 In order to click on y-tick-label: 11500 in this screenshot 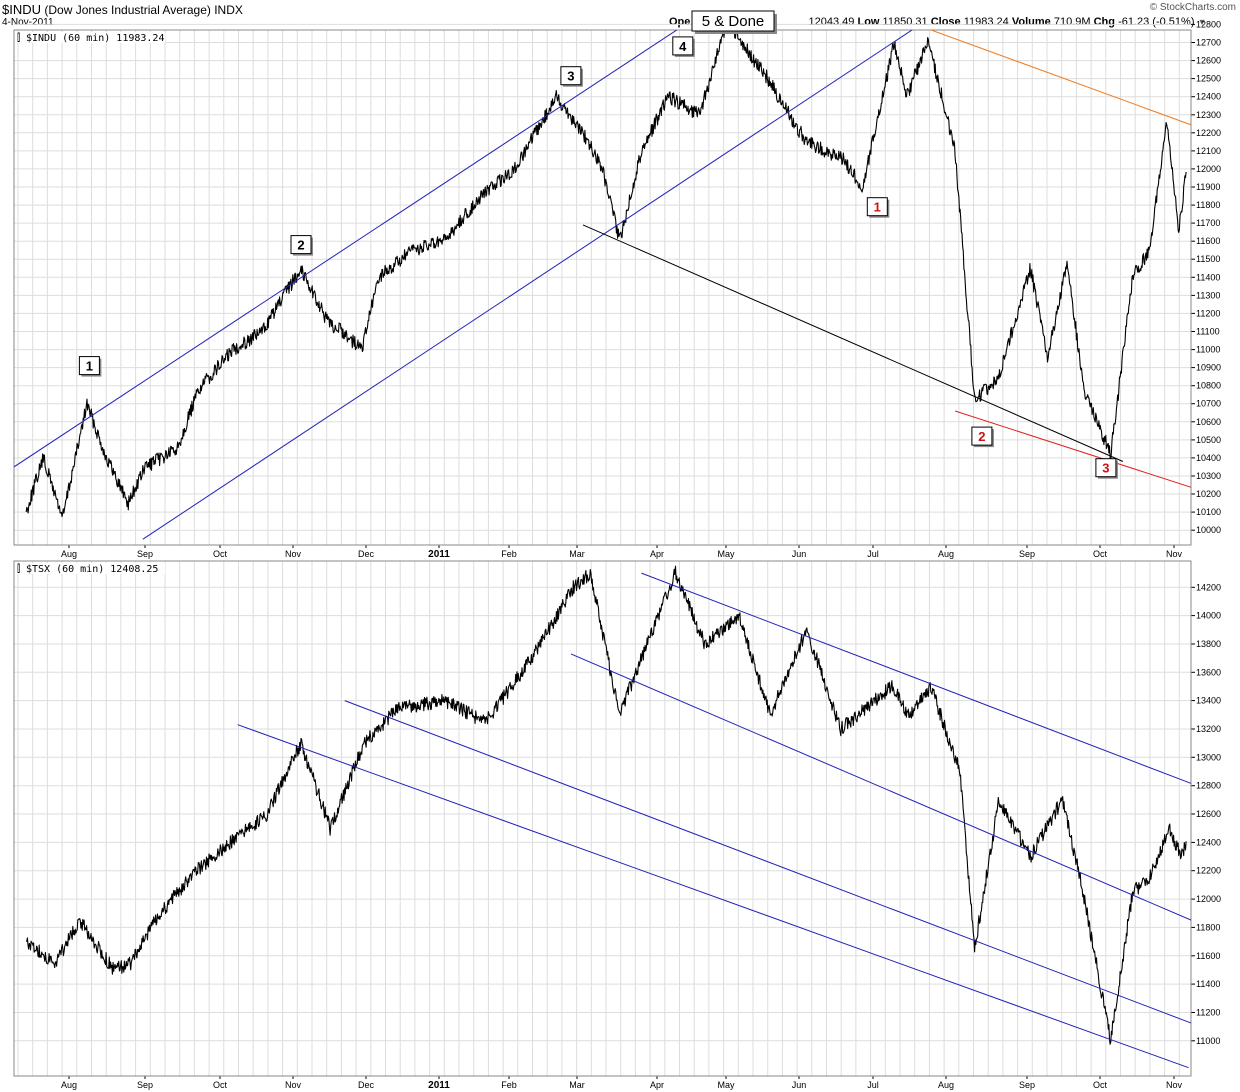, I will do `click(1208, 259)`.